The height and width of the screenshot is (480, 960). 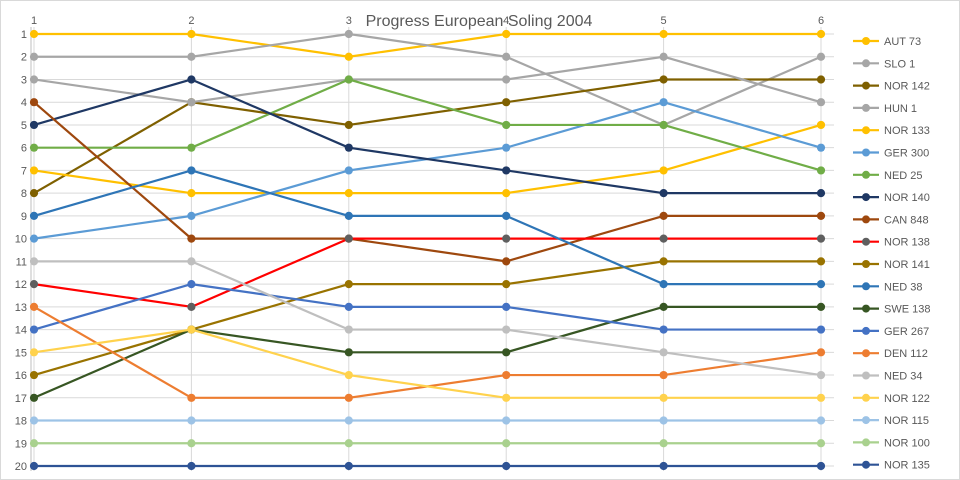 I want to click on legend-item-nor-138: NOR 138, so click(x=891, y=243).